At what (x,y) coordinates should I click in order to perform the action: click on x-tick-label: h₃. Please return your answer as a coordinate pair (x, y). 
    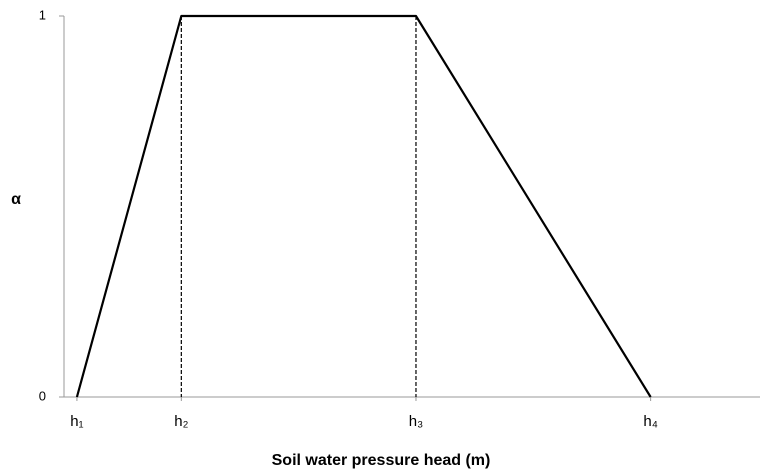
    Looking at the image, I should click on (416, 421).